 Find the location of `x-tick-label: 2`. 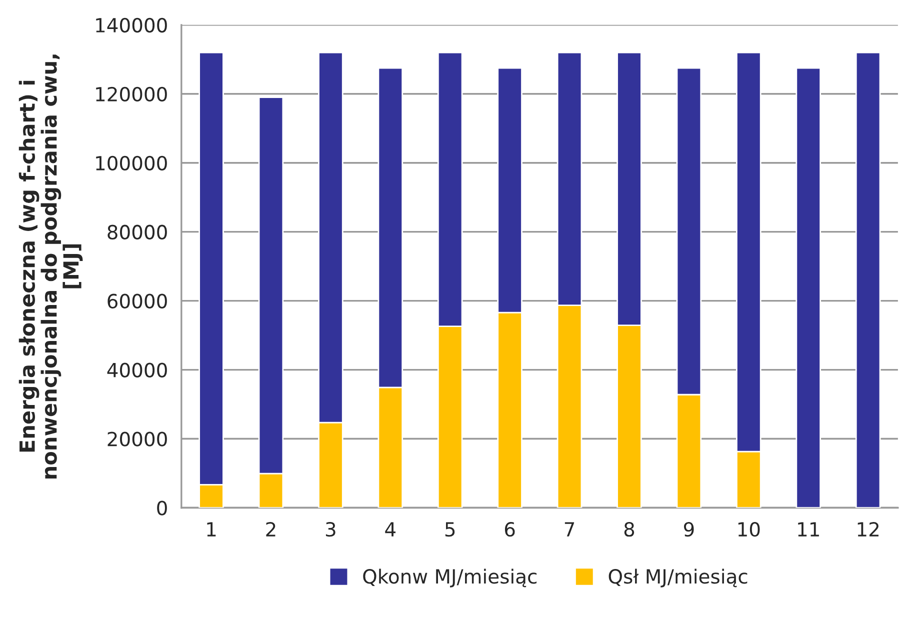

x-tick-label: 2 is located at coordinates (271, 529).